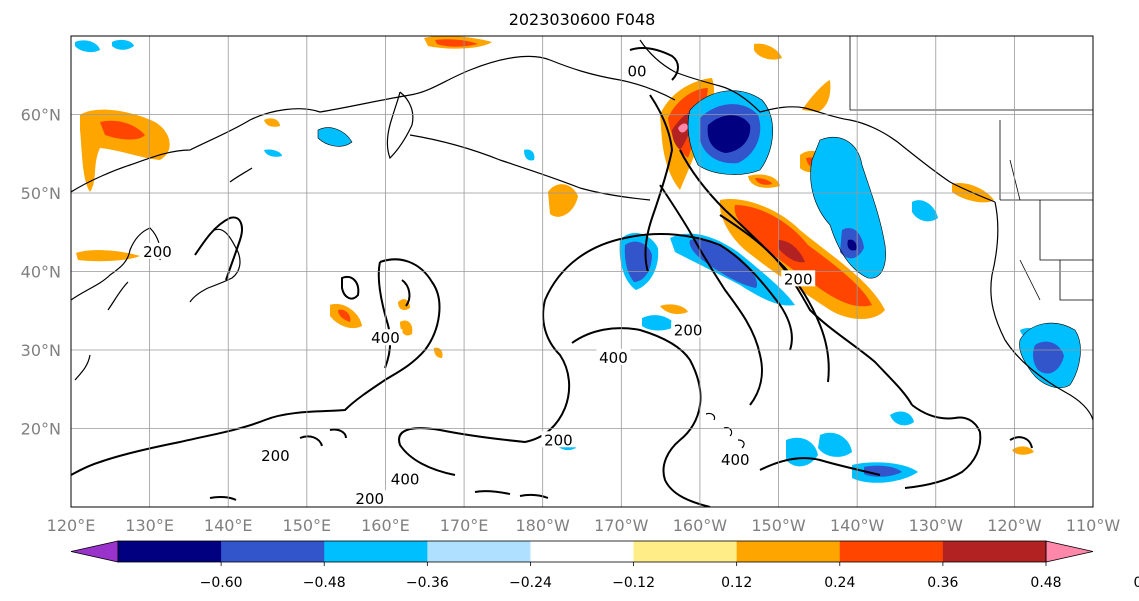 The height and width of the screenshot is (601, 1139). What do you see at coordinates (530, 583) in the screenshot?
I see `colorbar-tick-label: −0.24` at bounding box center [530, 583].